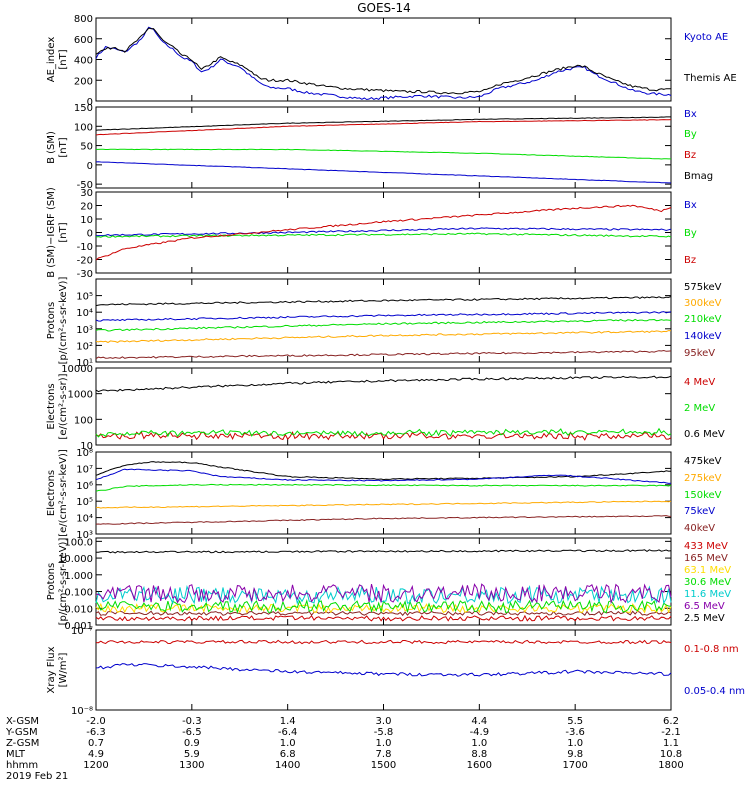 This screenshot has height=804, width=750. Describe the element at coordinates (479, 765) in the screenshot. I see `x-axis-value: 1600` at that location.